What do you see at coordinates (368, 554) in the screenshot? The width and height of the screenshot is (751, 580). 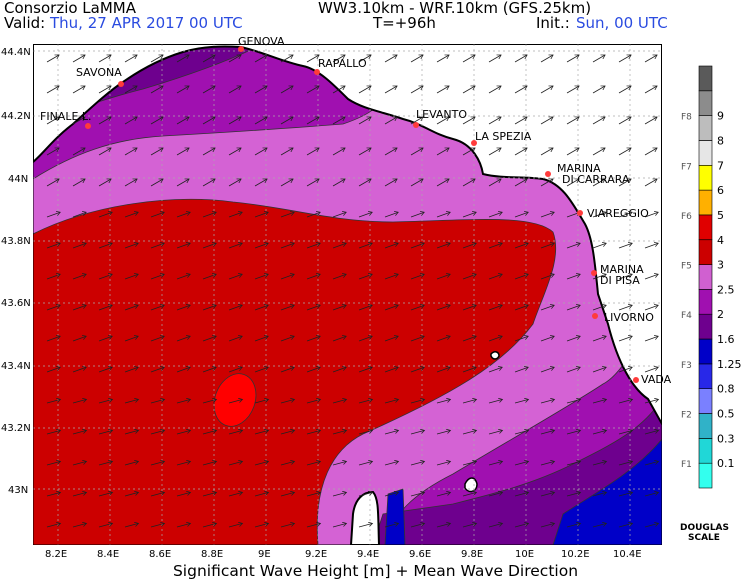 I see `lon-tick: 9.4E` at bounding box center [368, 554].